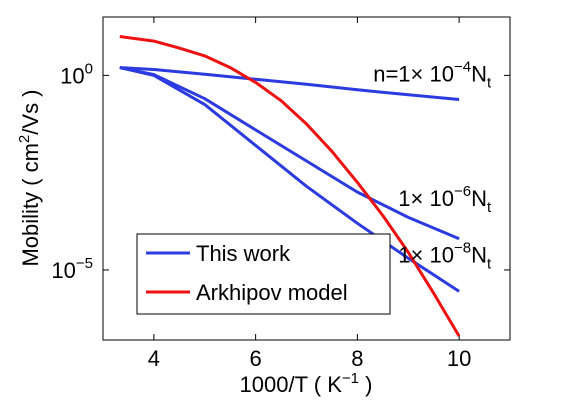 The image size is (561, 402). Describe the element at coordinates (445, 255) in the screenshot. I see `curve-annotation-2: 1× 10−8Nt` at that location.